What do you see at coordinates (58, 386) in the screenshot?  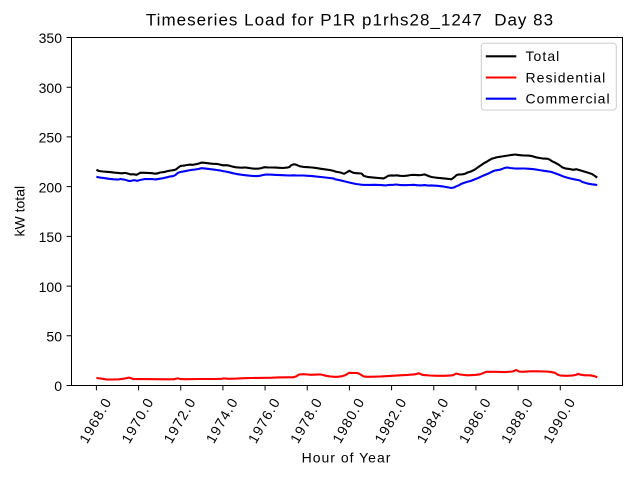 I see `svg-text: 0` at bounding box center [58, 386].